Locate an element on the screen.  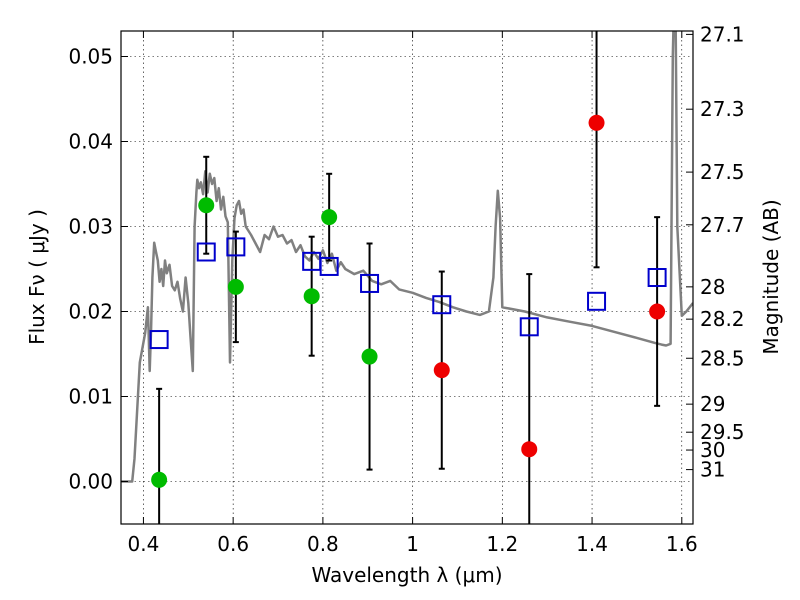
magnitude-tick-label: 28 is located at coordinates (712, 287).